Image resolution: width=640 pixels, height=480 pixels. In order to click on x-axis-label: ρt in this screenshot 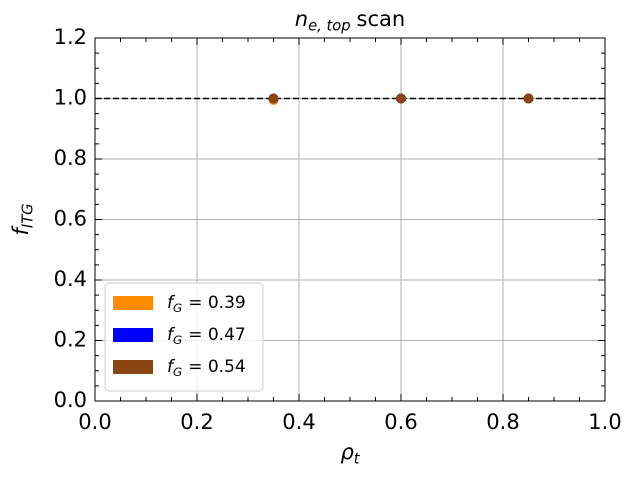, I will do `click(350, 453)`.